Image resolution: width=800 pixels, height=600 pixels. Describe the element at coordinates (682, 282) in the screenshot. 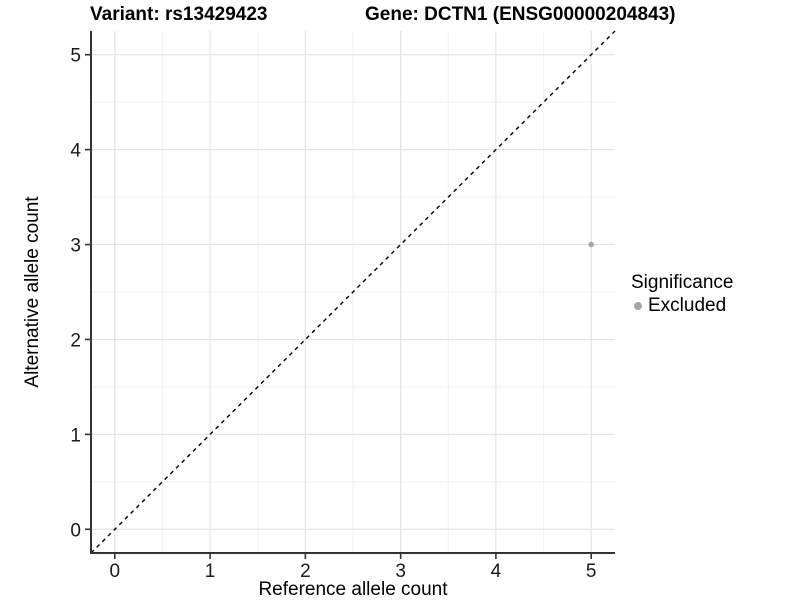

I see `legend-title: Significance` at that location.